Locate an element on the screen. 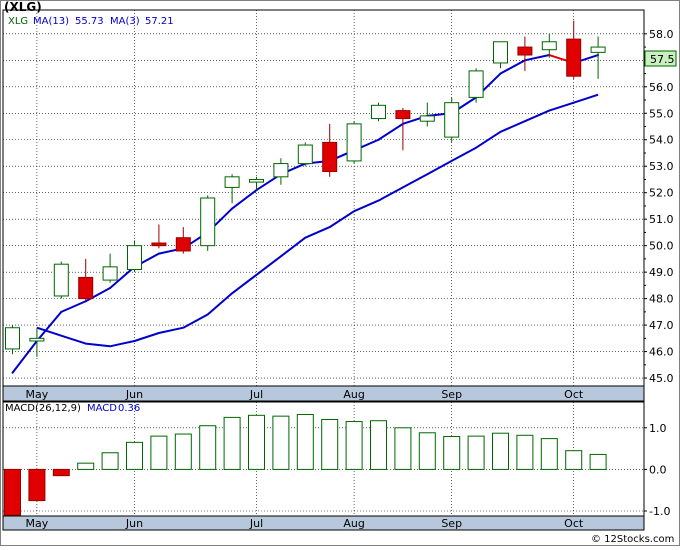 The width and height of the screenshot is (680, 550). month-label: Aug is located at coordinates (353, 394).